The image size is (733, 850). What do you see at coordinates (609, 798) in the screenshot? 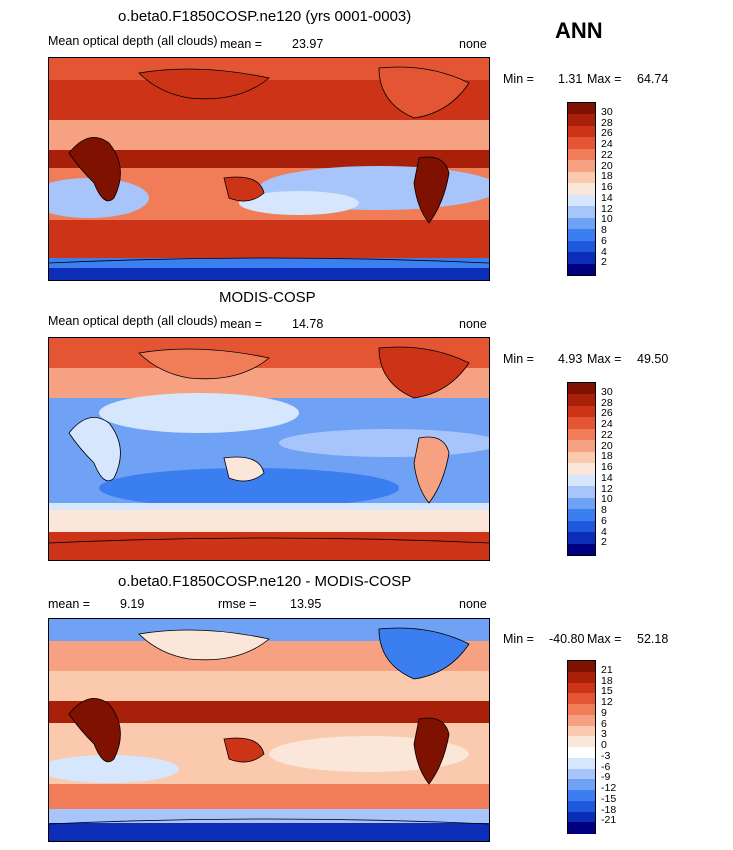
I see `colorbar-tick-label: -15` at bounding box center [609, 798].